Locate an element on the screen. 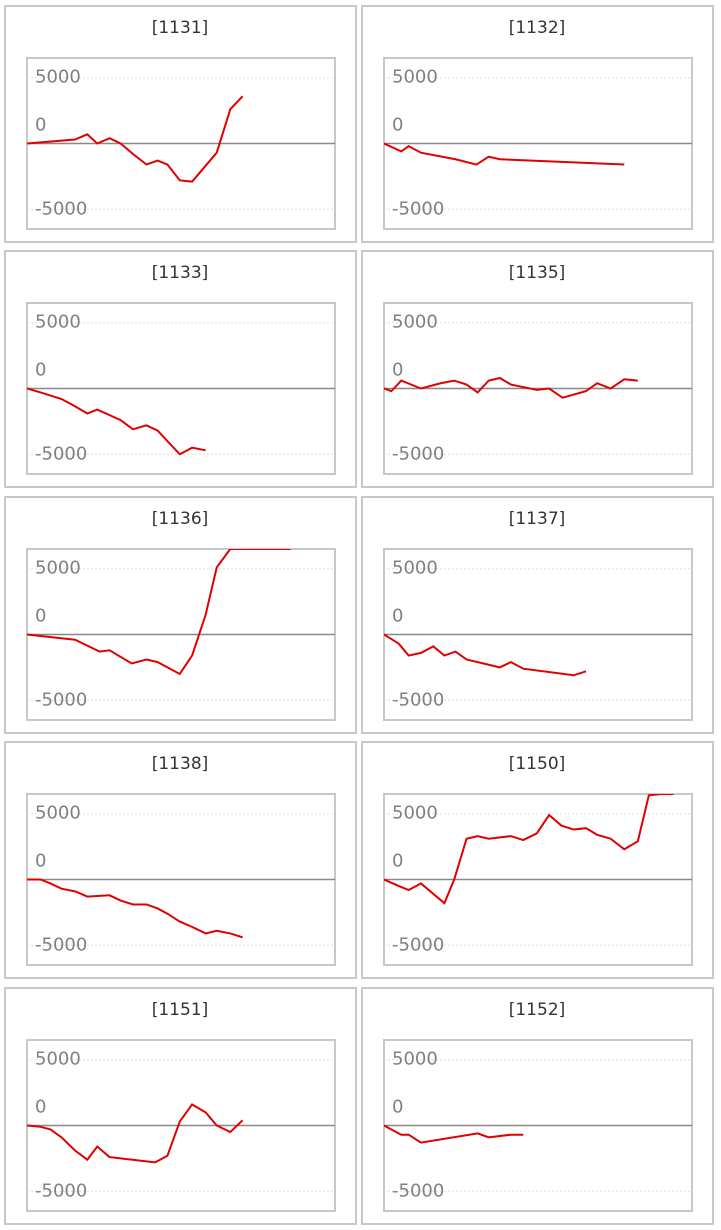 The image size is (721, 1230). chart-title: [1137] is located at coordinates (537, 519).